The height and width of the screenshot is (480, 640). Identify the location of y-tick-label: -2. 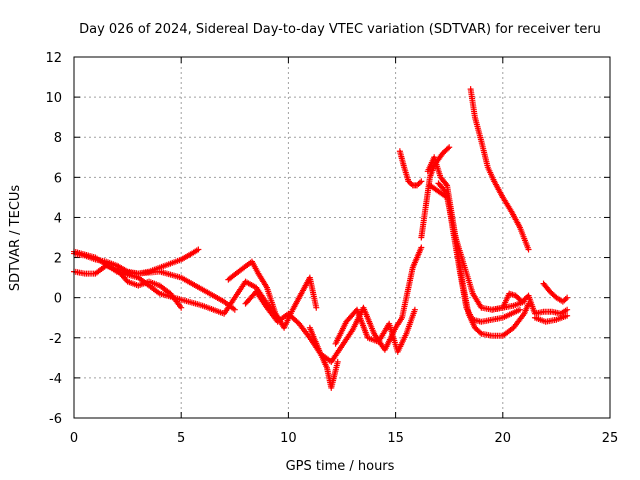
(55, 339).